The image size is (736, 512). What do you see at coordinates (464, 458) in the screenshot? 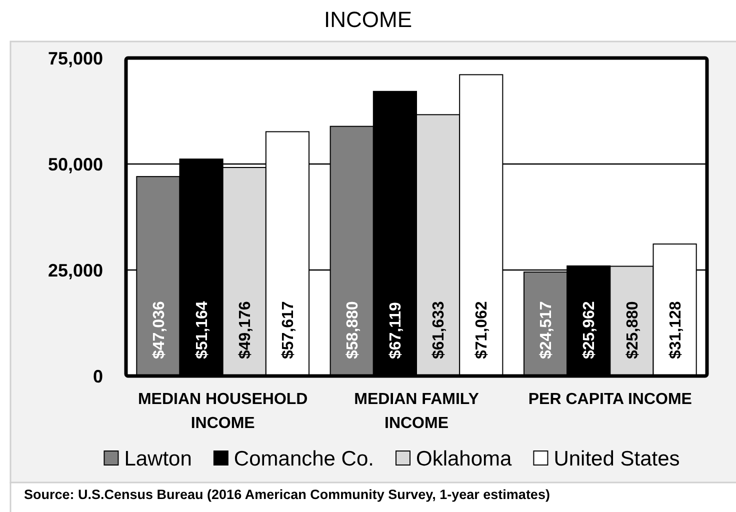
I see `legend-label: Oklahoma` at bounding box center [464, 458].